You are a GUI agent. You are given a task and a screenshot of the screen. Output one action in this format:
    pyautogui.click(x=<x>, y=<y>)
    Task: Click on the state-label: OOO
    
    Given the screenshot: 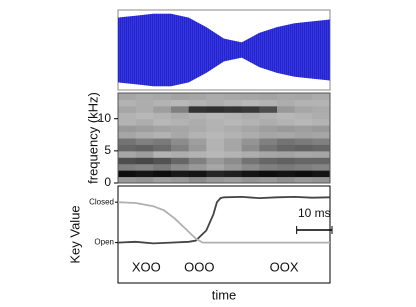 What is the action you would take?
    pyautogui.click(x=199, y=266)
    